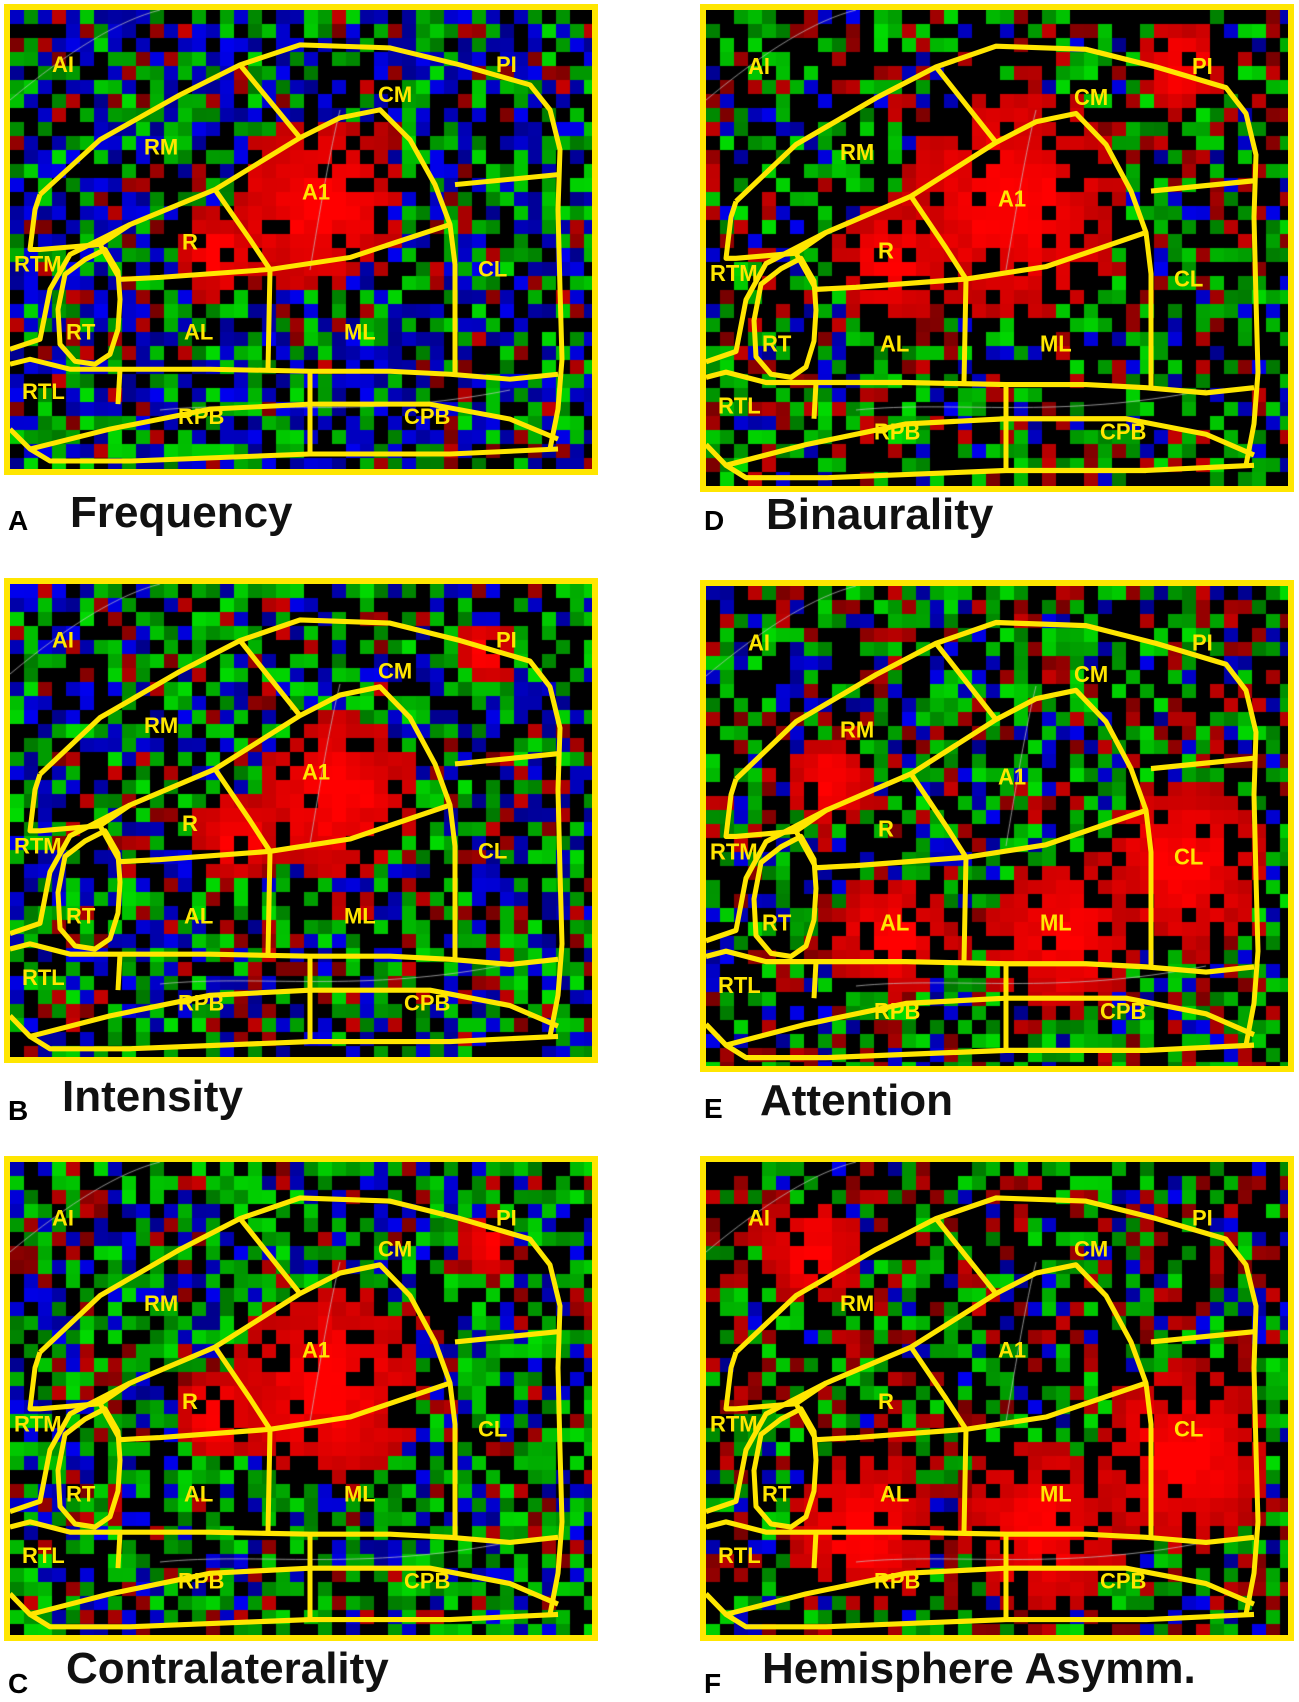 This screenshot has width=1299, height=1702. I want to click on region-label-rtl: RTL, so click(739, 1555).